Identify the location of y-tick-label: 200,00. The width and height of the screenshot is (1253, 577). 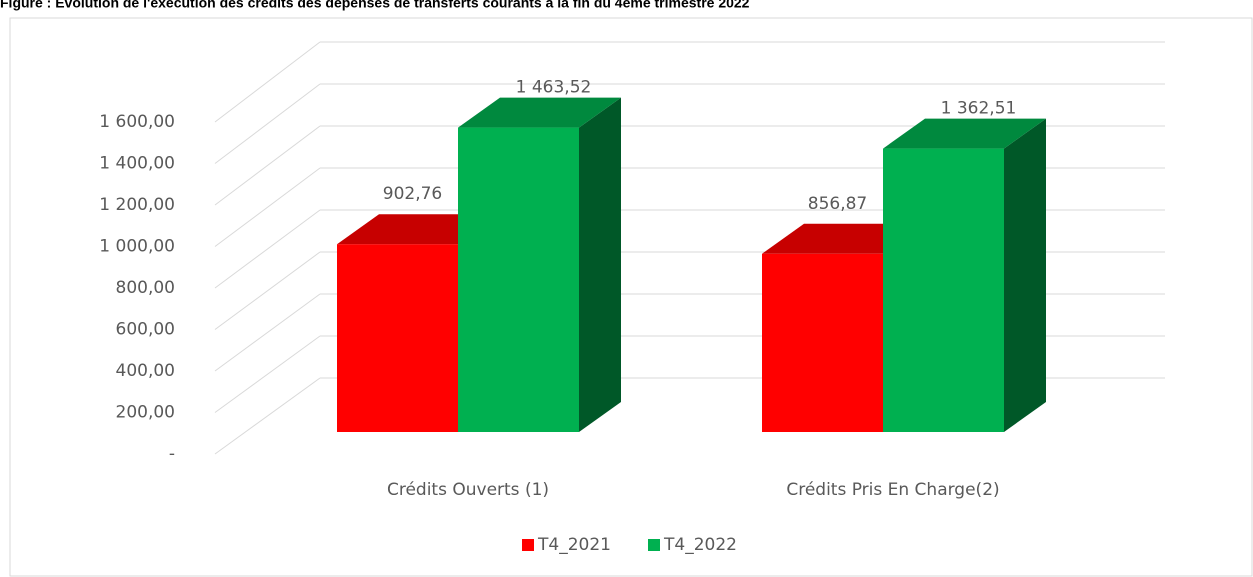
(145, 413).